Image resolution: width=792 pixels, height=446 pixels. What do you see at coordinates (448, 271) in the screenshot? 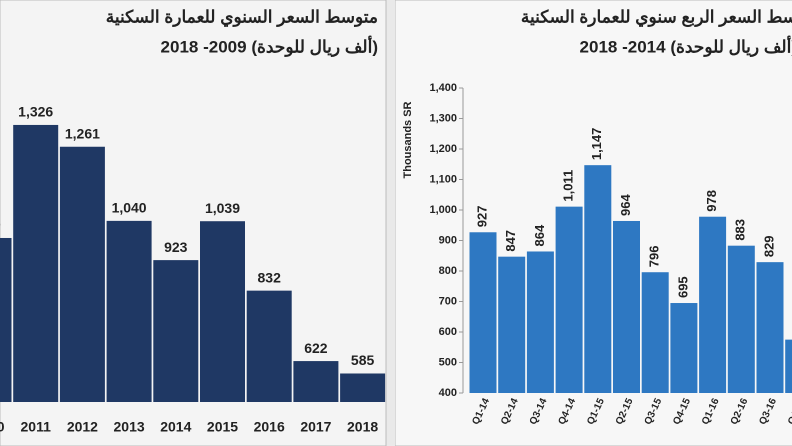
I see `y-tick-label: 800` at bounding box center [448, 271].